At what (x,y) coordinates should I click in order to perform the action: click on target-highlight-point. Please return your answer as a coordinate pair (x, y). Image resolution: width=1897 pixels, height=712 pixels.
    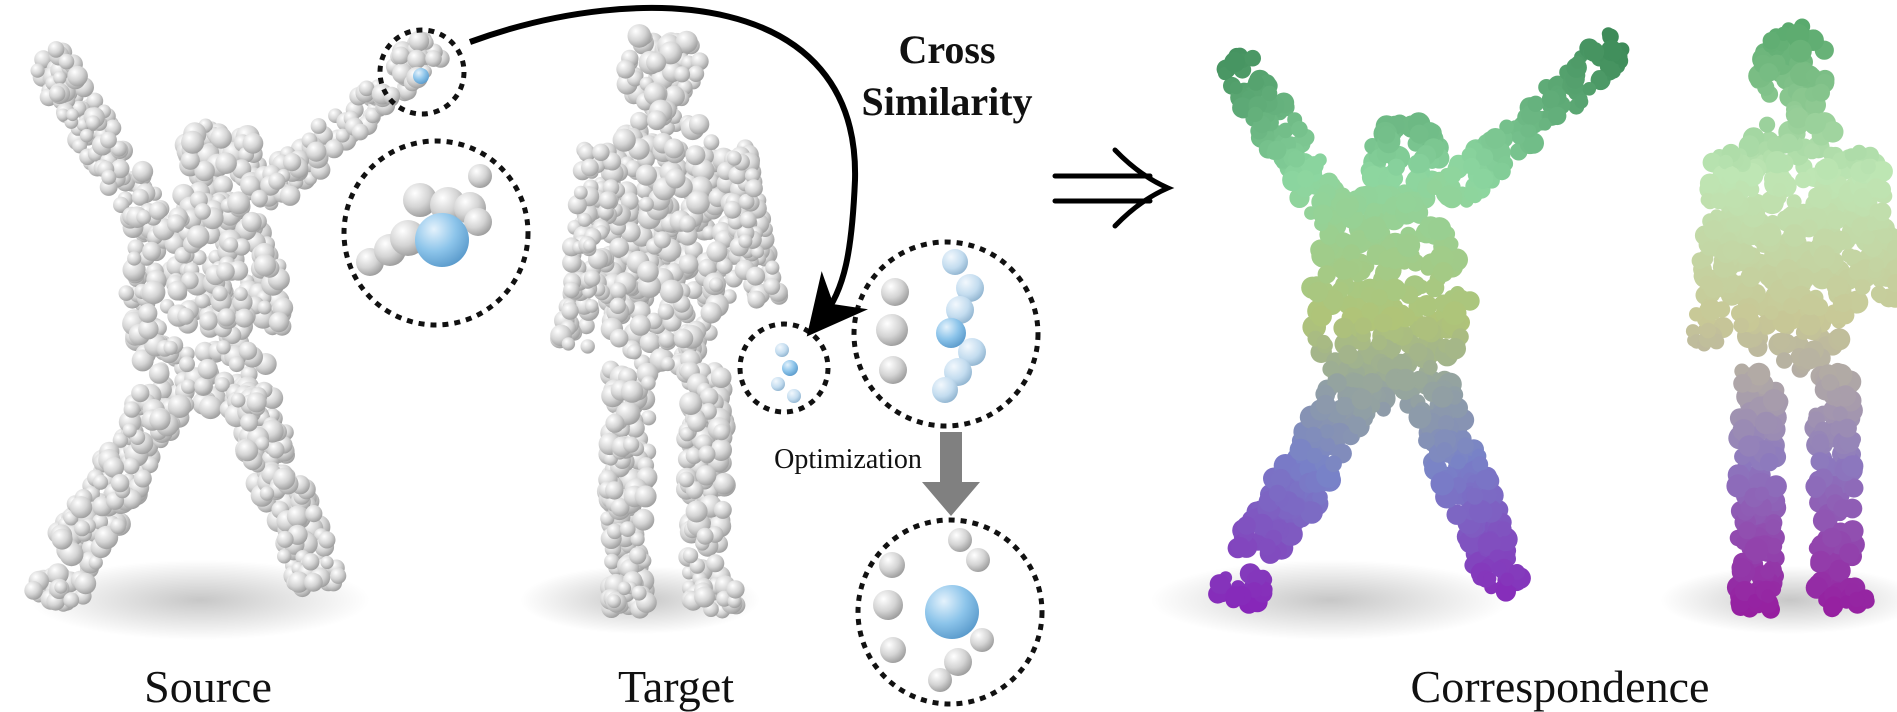
    Looking at the image, I should click on (790, 368).